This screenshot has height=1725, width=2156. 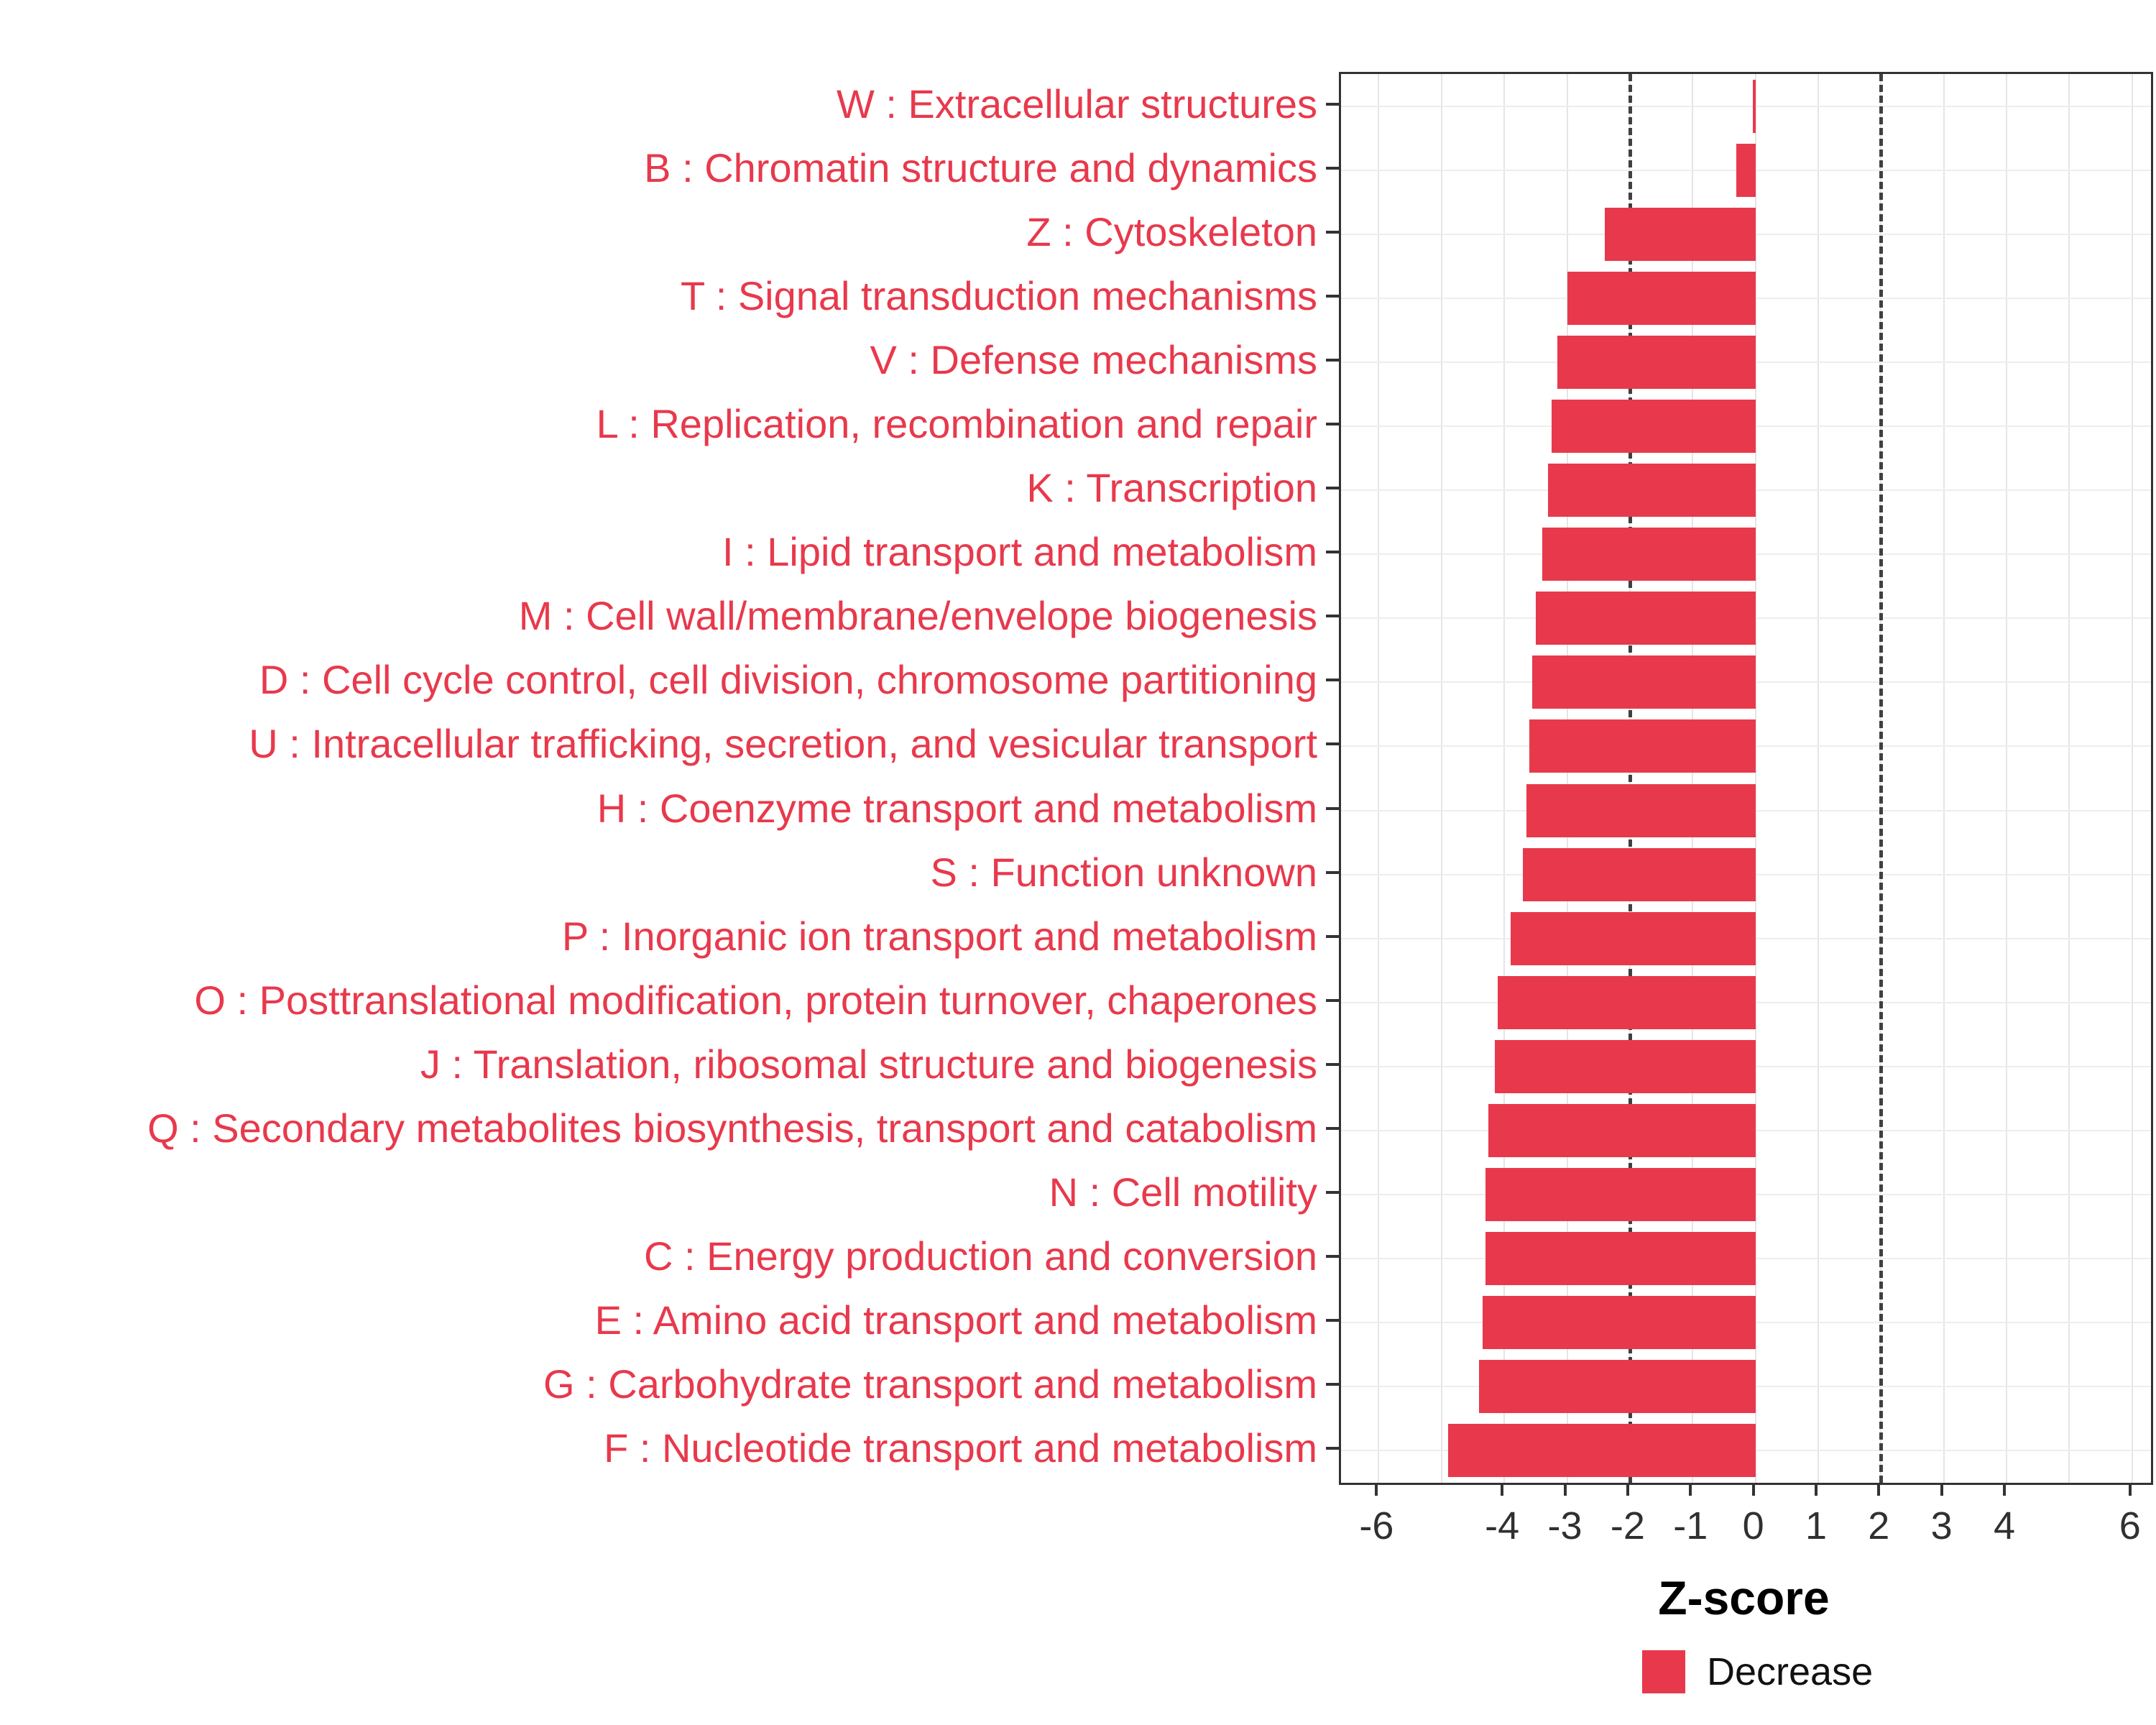 What do you see at coordinates (1076, 103) in the screenshot?
I see `y-axis-label: W : Extracellular structures` at bounding box center [1076, 103].